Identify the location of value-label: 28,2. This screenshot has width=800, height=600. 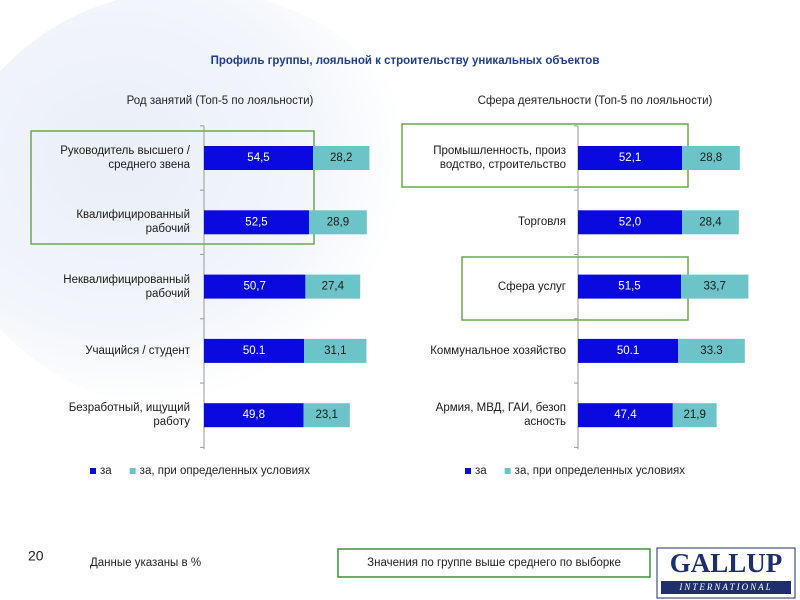
(341, 158).